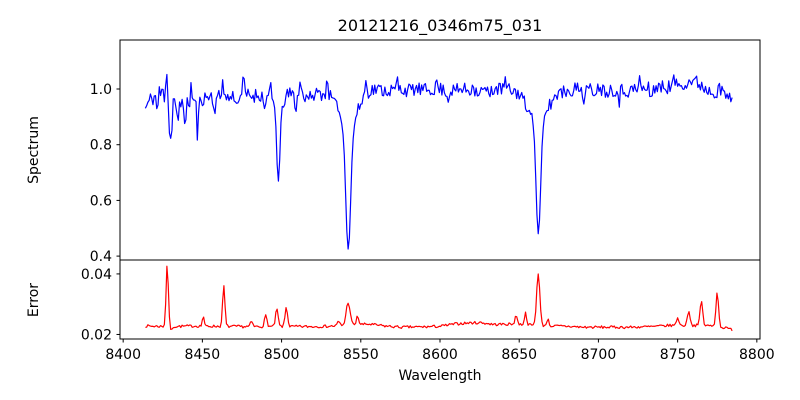 The image size is (800, 400). I want to click on spectrum-y-tick-label: 0.4, so click(101, 257).